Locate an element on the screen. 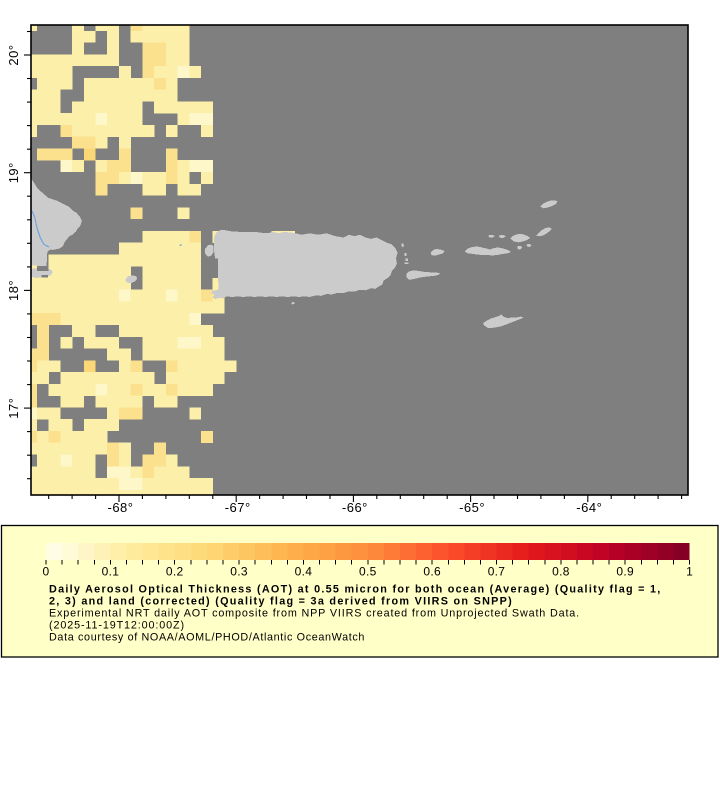  svg-text: 19° is located at coordinates (13, 172).